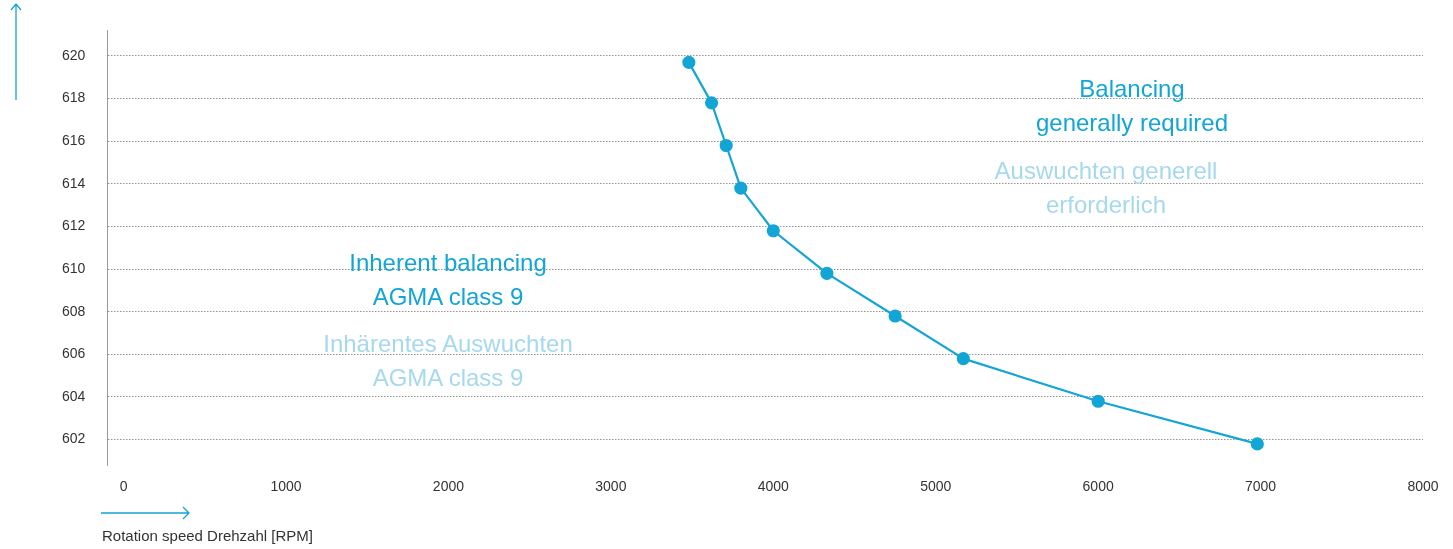 This screenshot has height=549, width=1453. Describe the element at coordinates (1098, 486) in the screenshot. I see `x-tick-label: 6000` at that location.